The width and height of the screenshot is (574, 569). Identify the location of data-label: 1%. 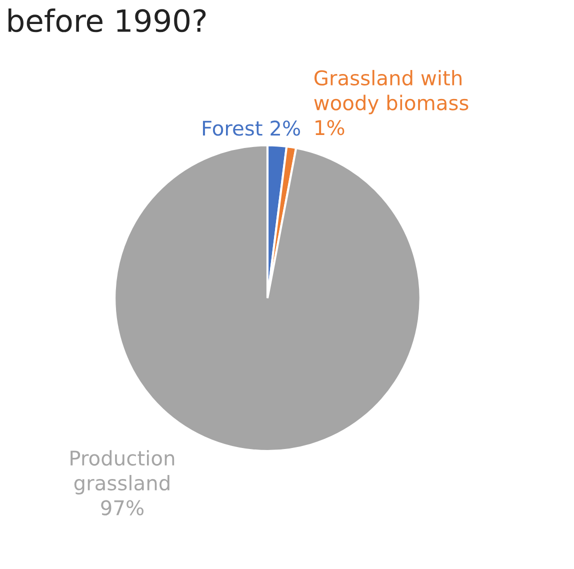
(330, 128).